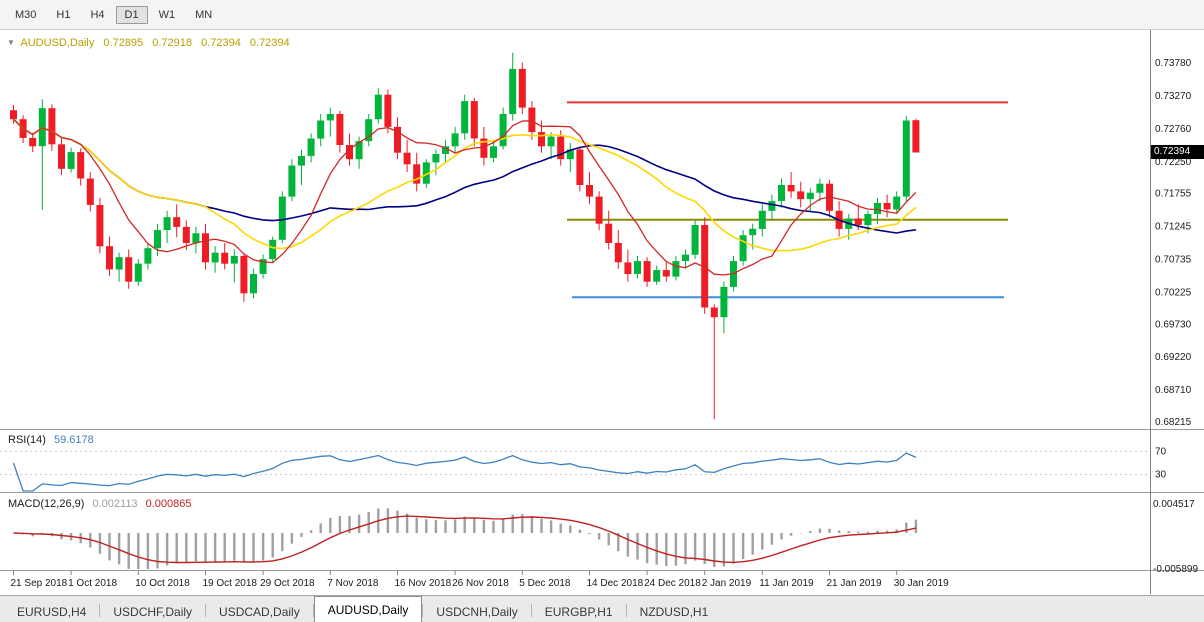 Image resolution: width=1204 pixels, height=622 pixels. I want to click on tab-usdcad-daily: USDCAD,Daily, so click(259, 611).